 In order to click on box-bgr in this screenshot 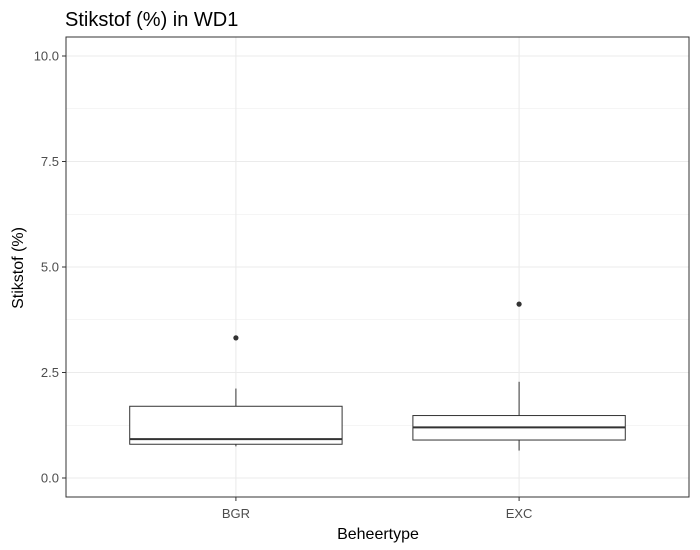, I will do `click(236, 391)`.